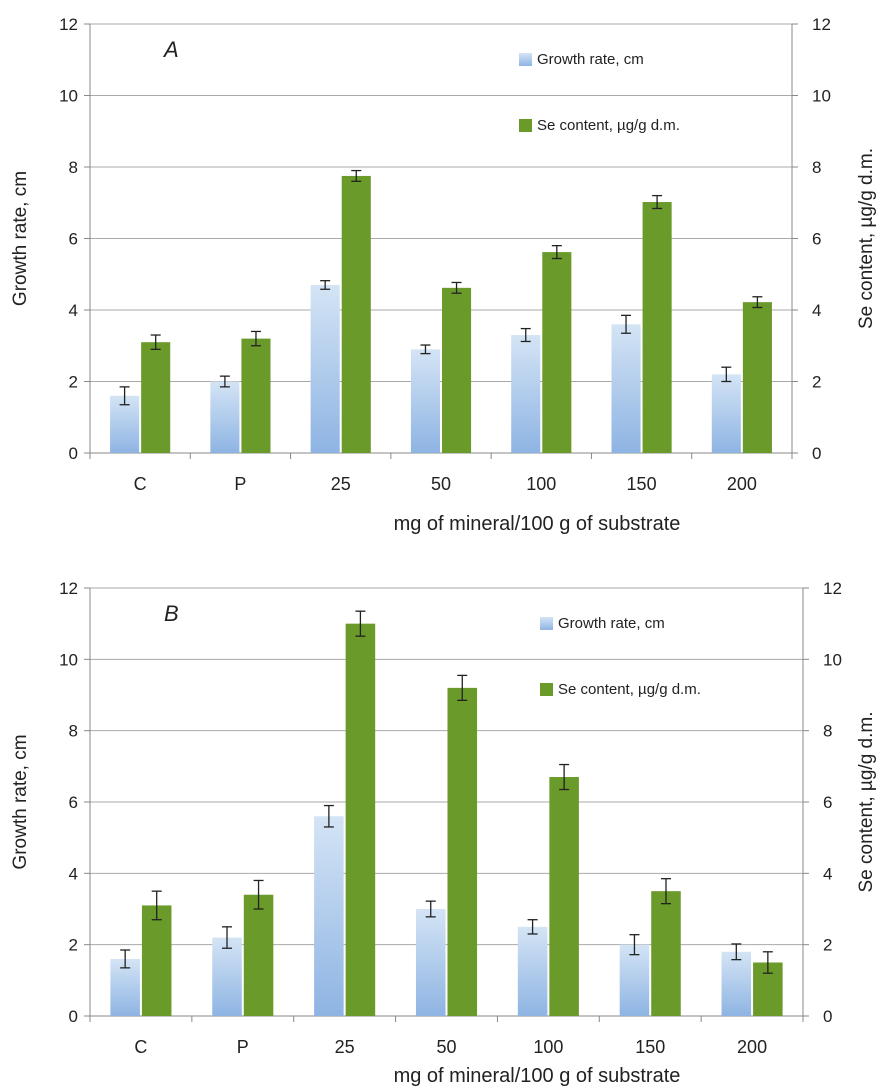  I want to click on panel-label: A, so click(170, 49).